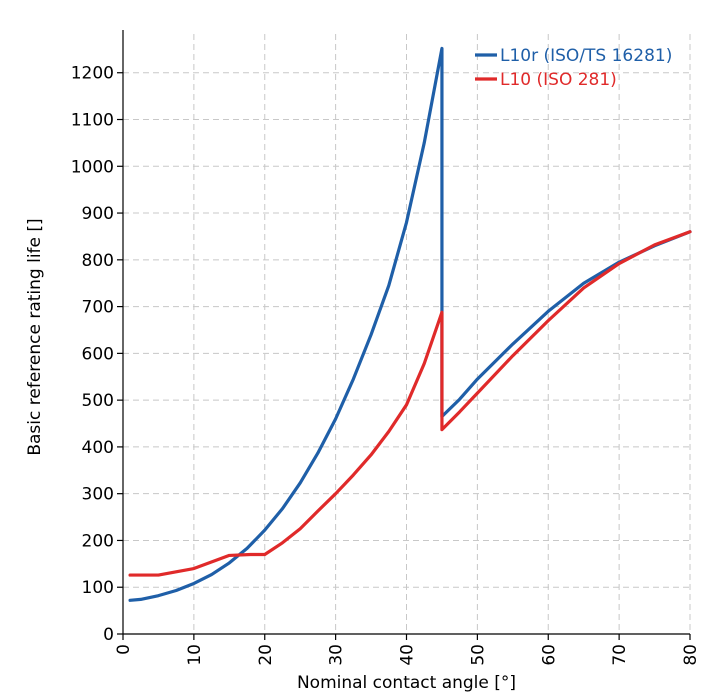 This screenshot has width=709, height=694. What do you see at coordinates (691, 655) in the screenshot?
I see `x-tick-label: 80` at bounding box center [691, 655].